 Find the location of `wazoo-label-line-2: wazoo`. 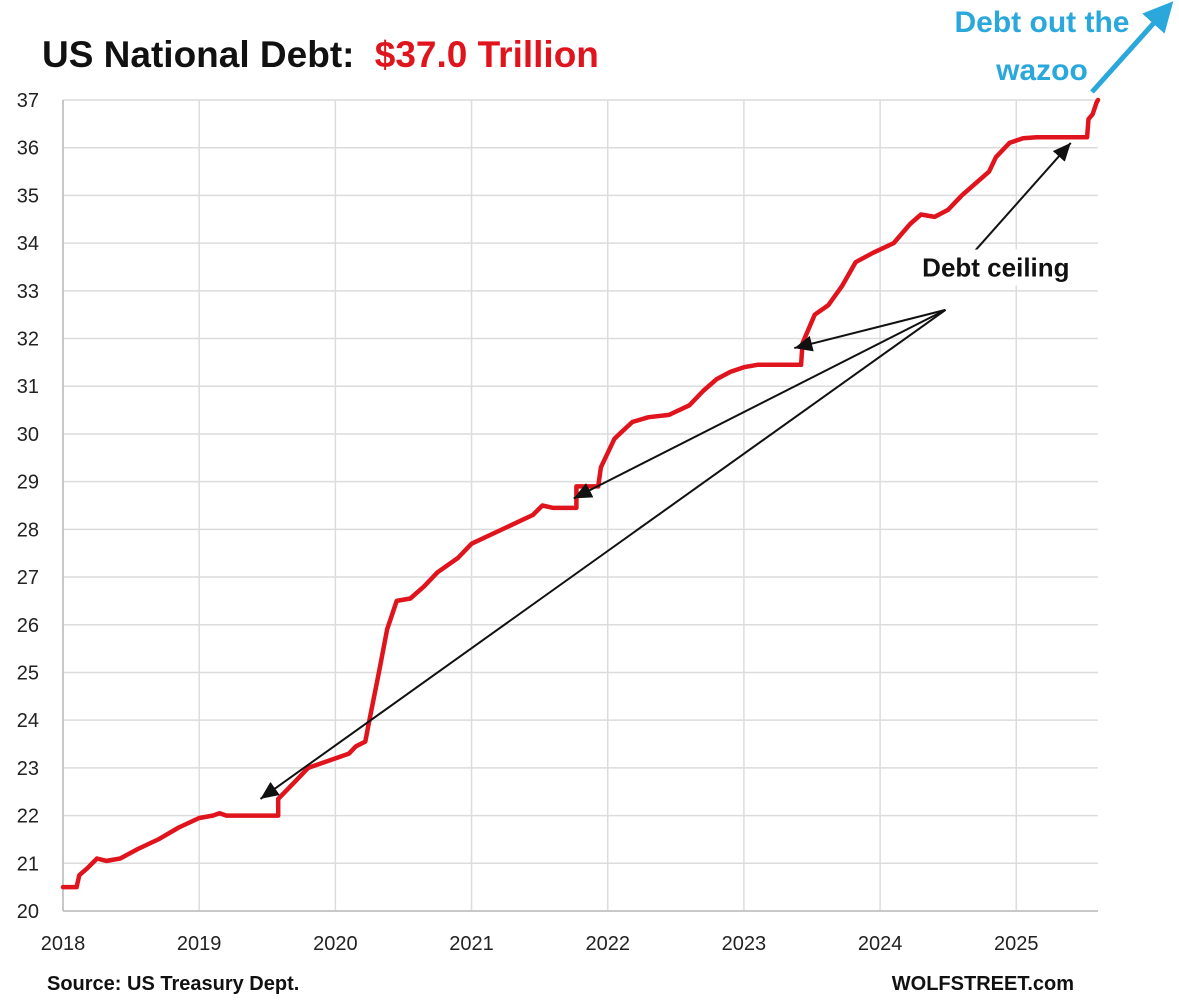

wazoo-label-line-2: wazoo is located at coordinates (1041, 70).